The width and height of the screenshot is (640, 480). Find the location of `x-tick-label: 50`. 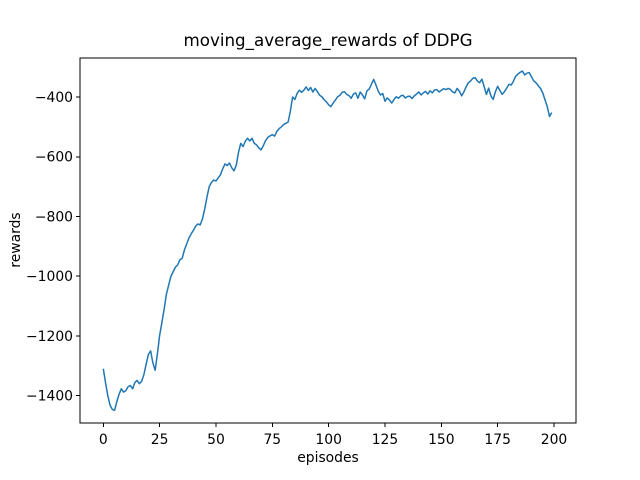

x-tick-label: 50 is located at coordinates (216, 440).